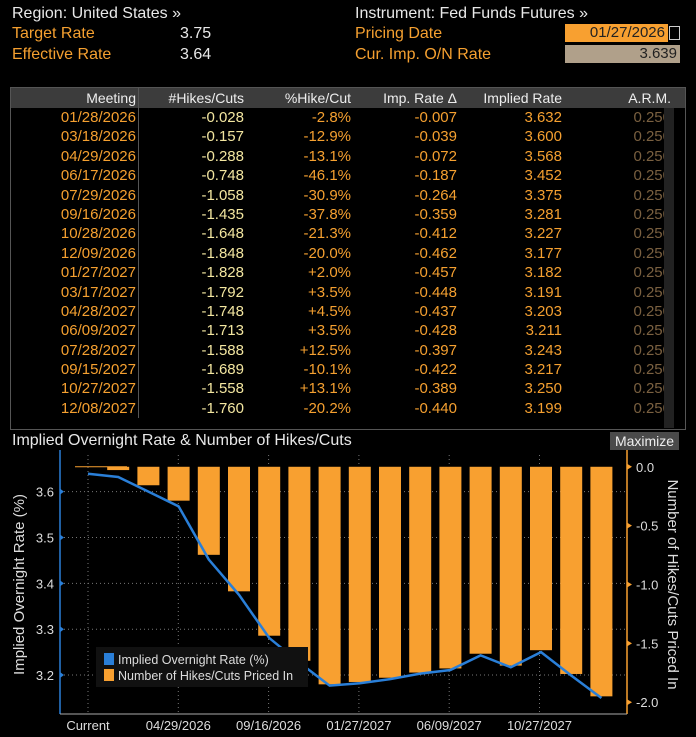 This screenshot has width=696, height=737. I want to click on table-row: 10/27/2027 -1.558 +13.1% -0.389 3.250 0.250, so click(348, 389).